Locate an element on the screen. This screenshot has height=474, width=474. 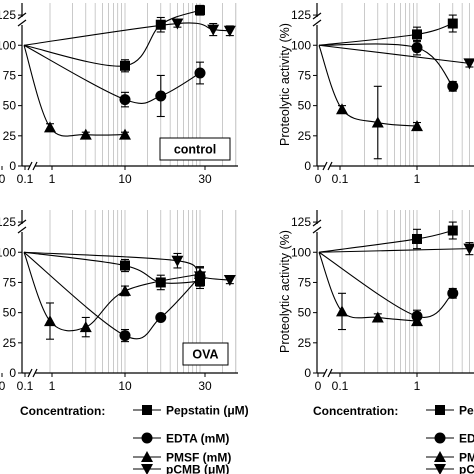
legend-title: Concentration: is located at coordinates (355, 411).